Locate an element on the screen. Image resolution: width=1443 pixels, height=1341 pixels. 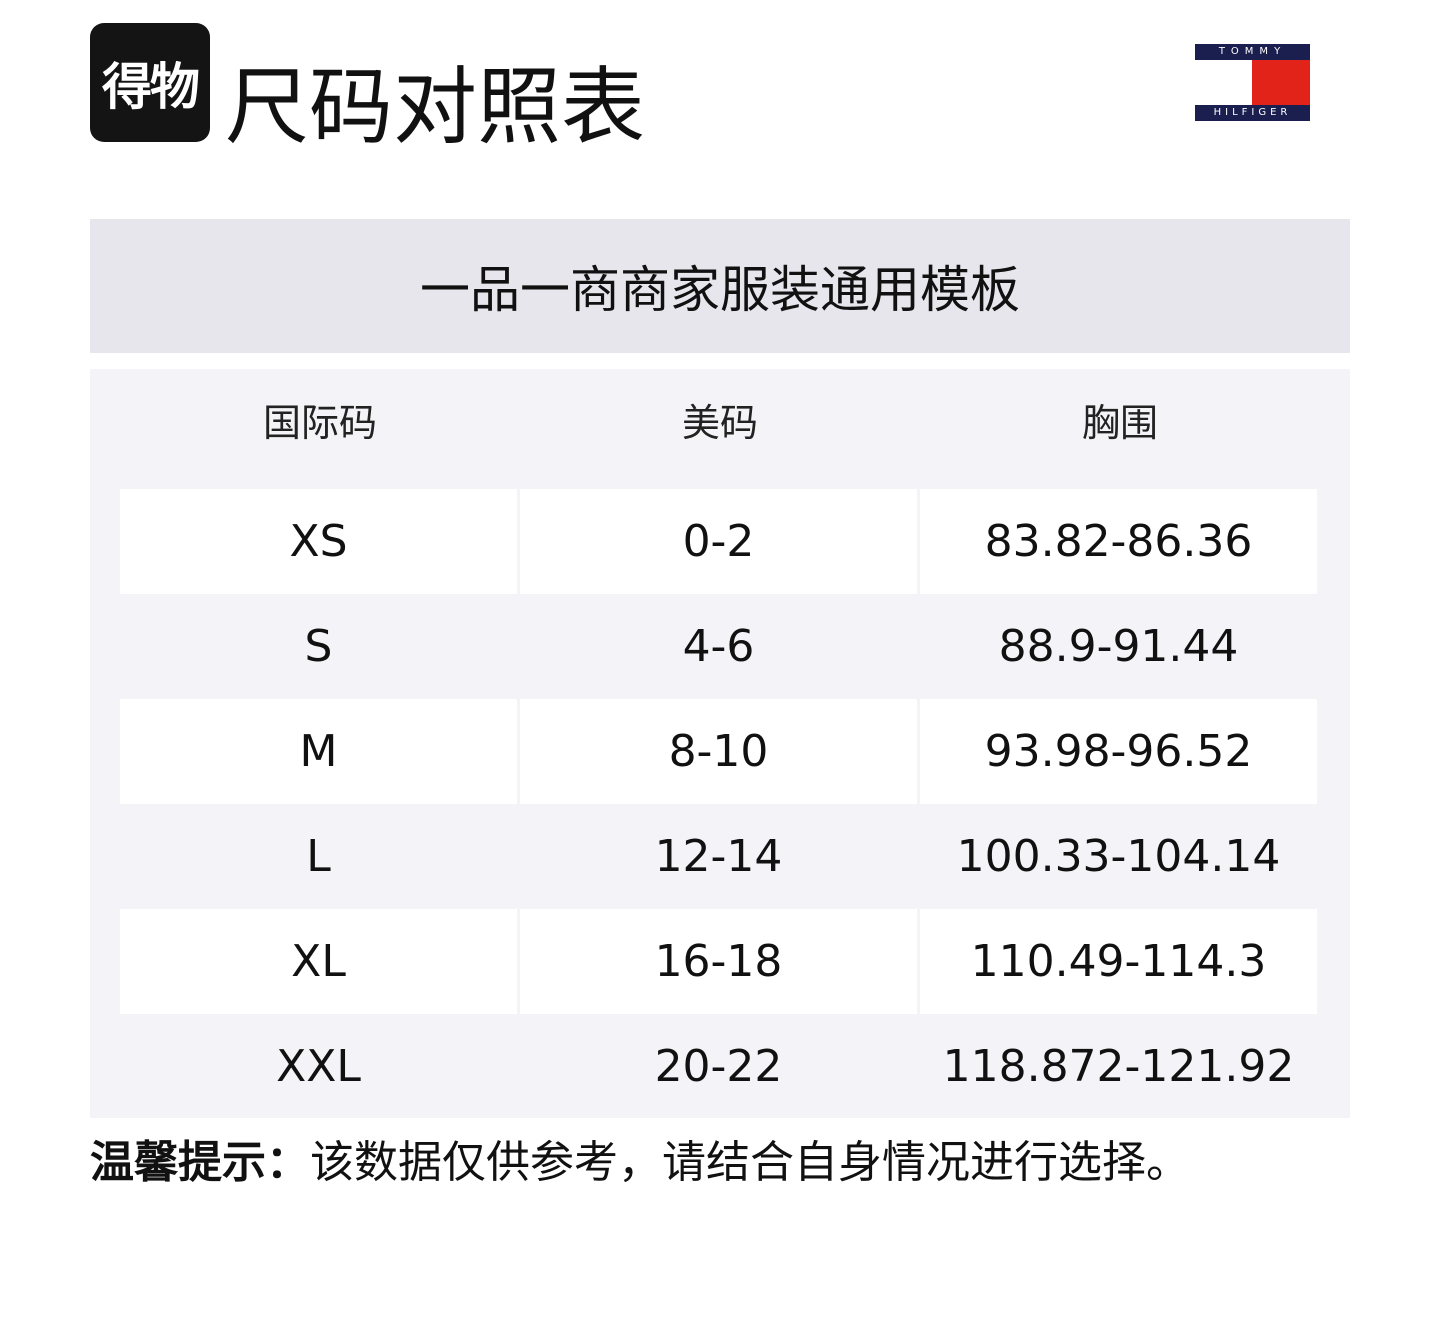
table-header: 国际码 美码 胸围 is located at coordinates (720, 429).